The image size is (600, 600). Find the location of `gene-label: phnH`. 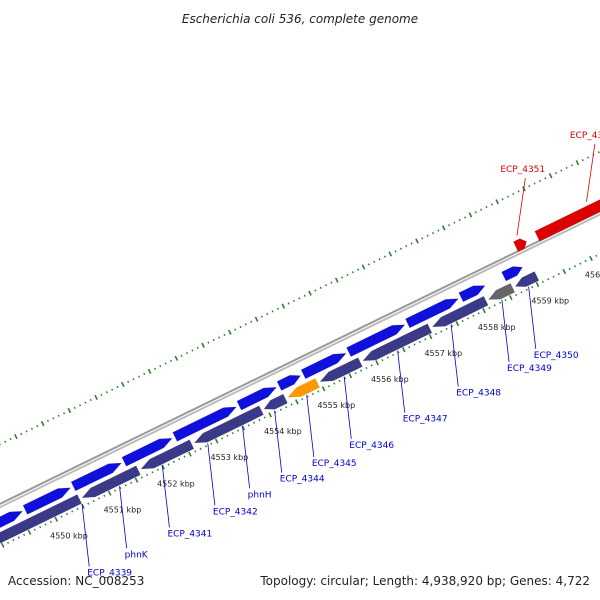

gene-label: phnH is located at coordinates (260, 495).